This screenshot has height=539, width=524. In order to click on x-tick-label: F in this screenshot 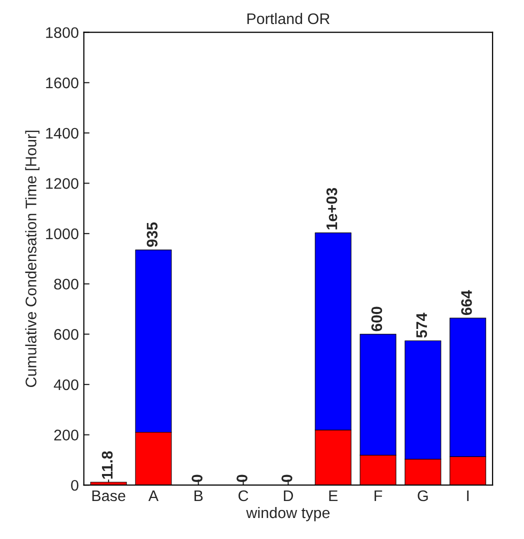, I will do `click(378, 496)`.